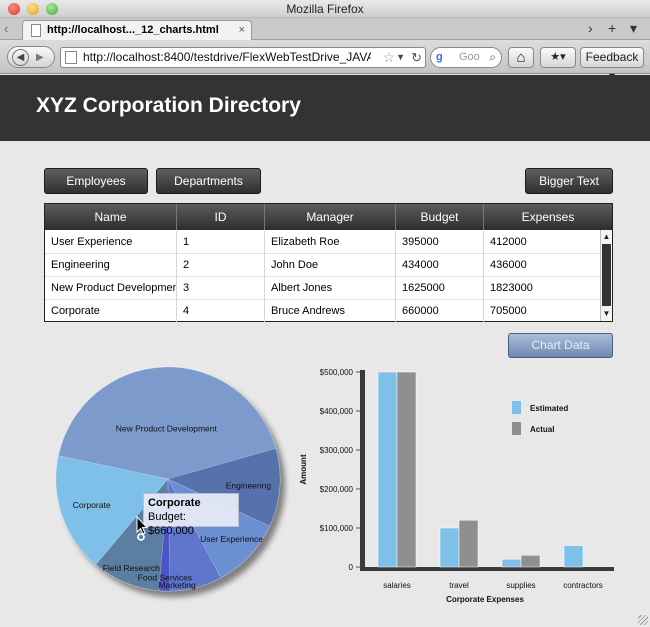 The height and width of the screenshot is (627, 650). Describe the element at coordinates (111, 242) in the screenshot. I see `cell-name: User Experience` at that location.